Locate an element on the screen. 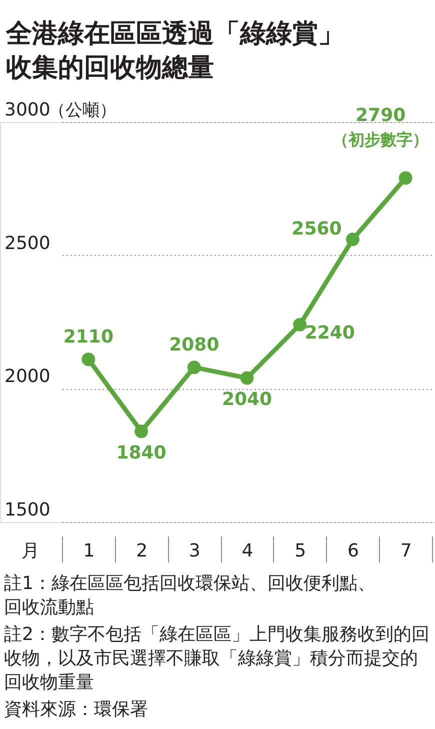 The height and width of the screenshot is (729, 435). data-label: 2240 is located at coordinates (329, 333).